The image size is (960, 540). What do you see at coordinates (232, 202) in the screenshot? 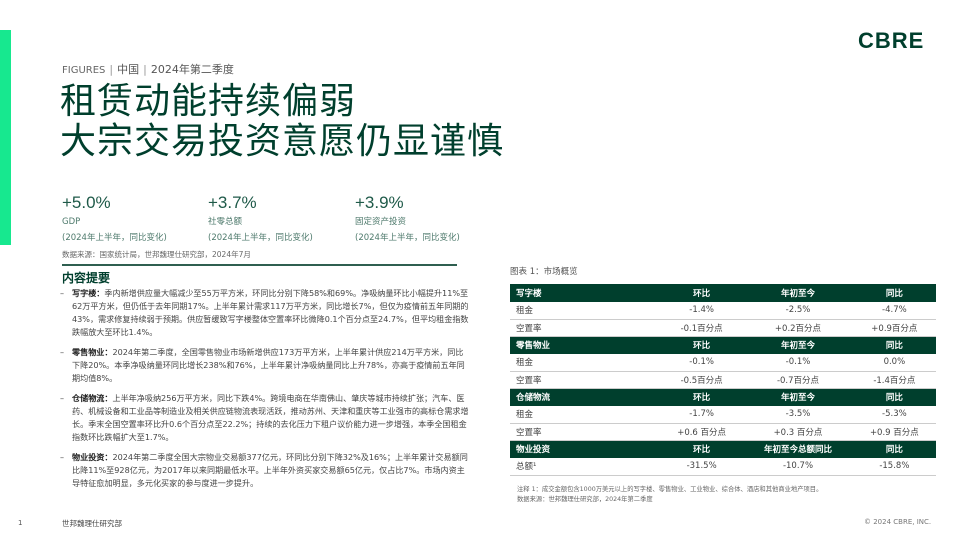
I see `stat-value: +3.7%` at bounding box center [232, 202].